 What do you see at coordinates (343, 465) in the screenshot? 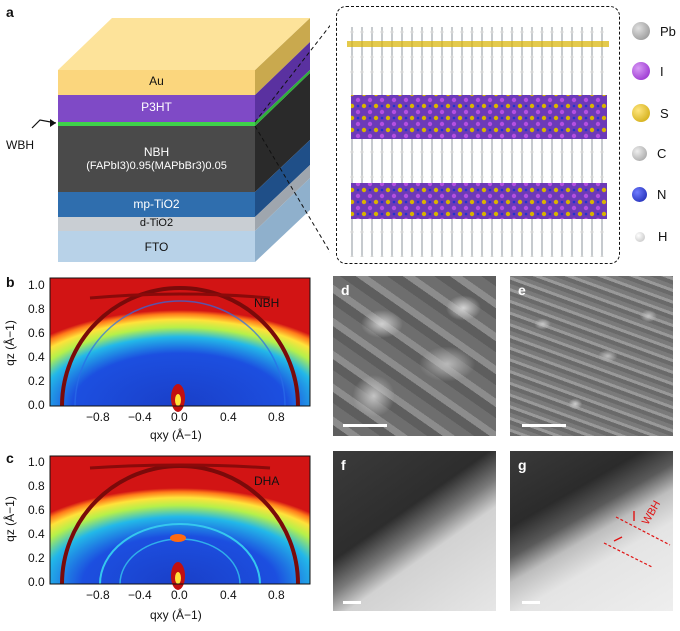
I see `panel-letter-f: f` at bounding box center [343, 465].